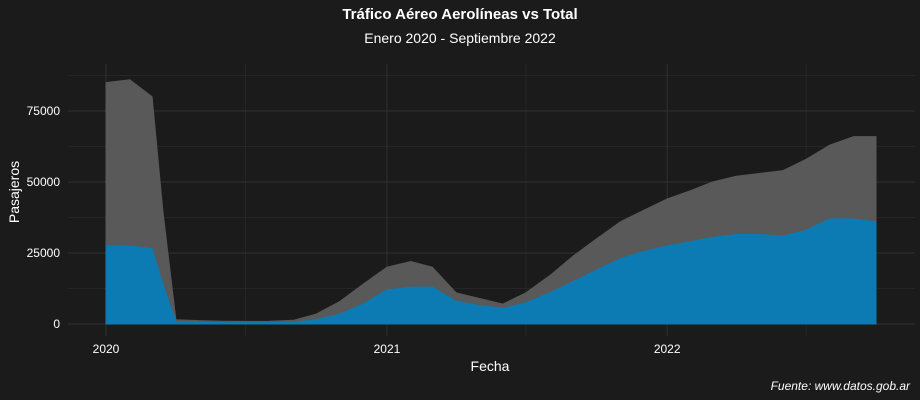 Image resolution: width=920 pixels, height=400 pixels. What do you see at coordinates (387, 349) in the screenshot?
I see `x-tick-label: 2021` at bounding box center [387, 349].